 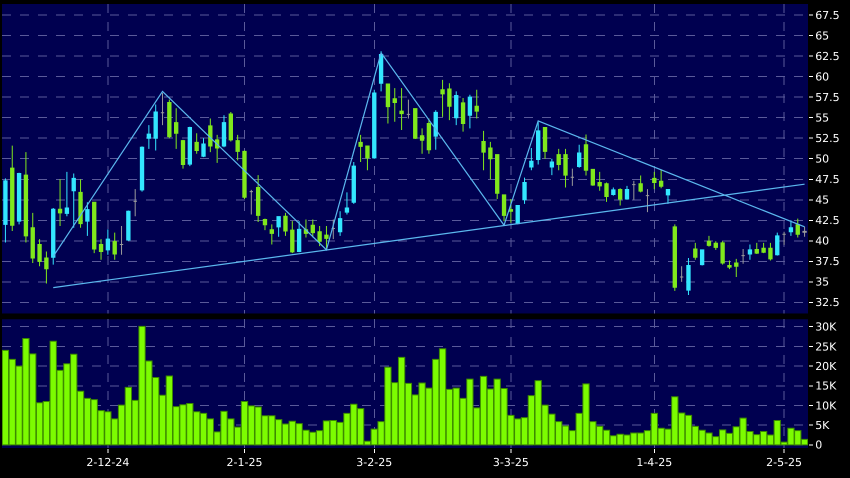 What do you see at coordinates (827, 139) in the screenshot?
I see `y-tick-label: 52.5` at bounding box center [827, 139].